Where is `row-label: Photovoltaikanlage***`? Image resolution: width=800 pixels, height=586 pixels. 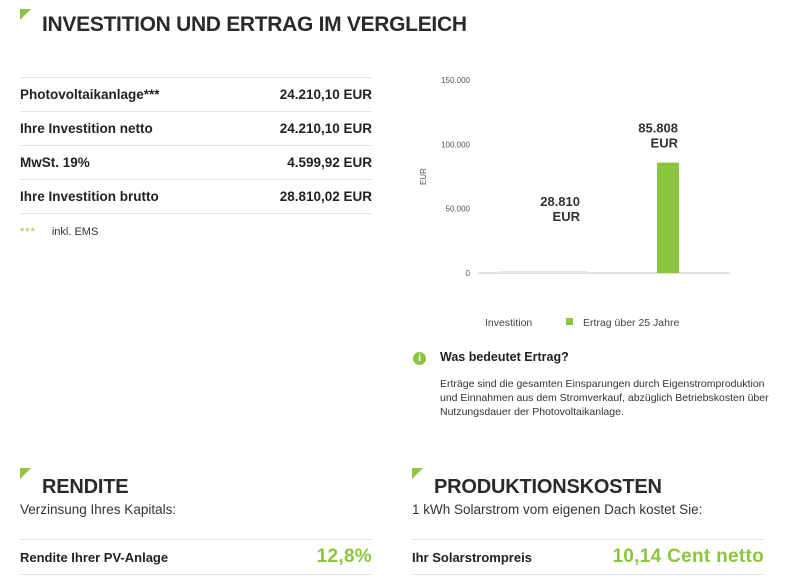
row-label: Photovoltaikanlage*** is located at coordinates (90, 94).